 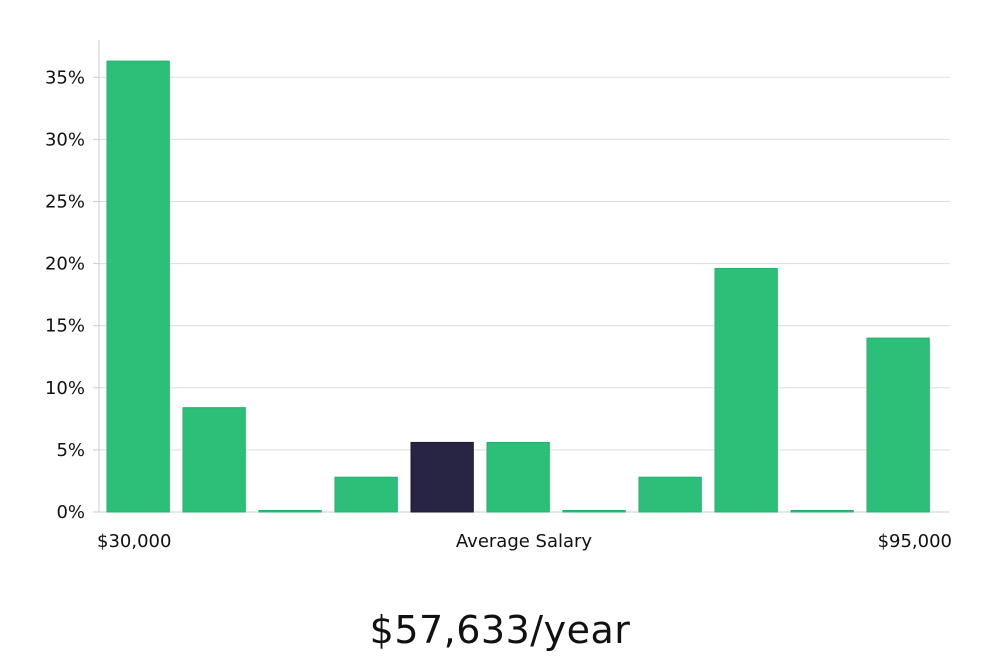 I want to click on y-tick-label: 20%, so click(x=65, y=264).